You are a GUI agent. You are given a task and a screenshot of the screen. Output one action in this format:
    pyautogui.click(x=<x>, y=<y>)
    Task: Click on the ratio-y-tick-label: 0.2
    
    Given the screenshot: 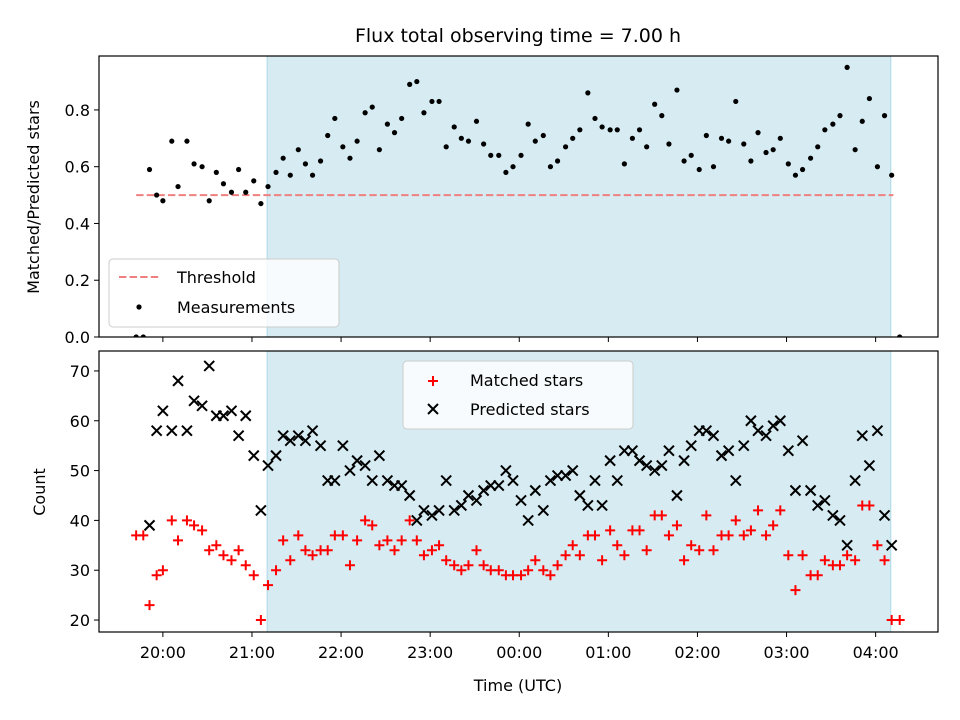 What is the action you would take?
    pyautogui.click(x=77, y=280)
    